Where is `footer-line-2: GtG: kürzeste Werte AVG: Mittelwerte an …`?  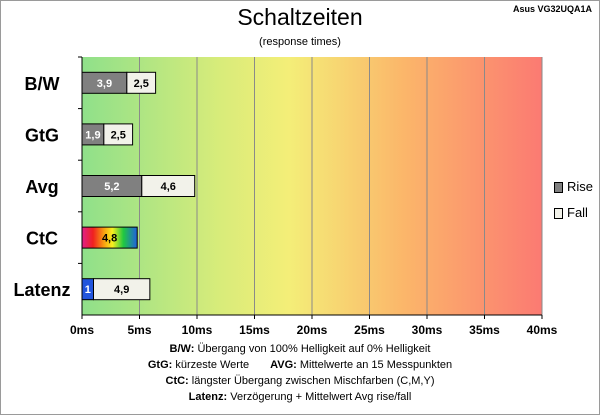
footer-line-2: GtG: kürzeste Werte AVG: Mittelwerte an … is located at coordinates (300, 365).